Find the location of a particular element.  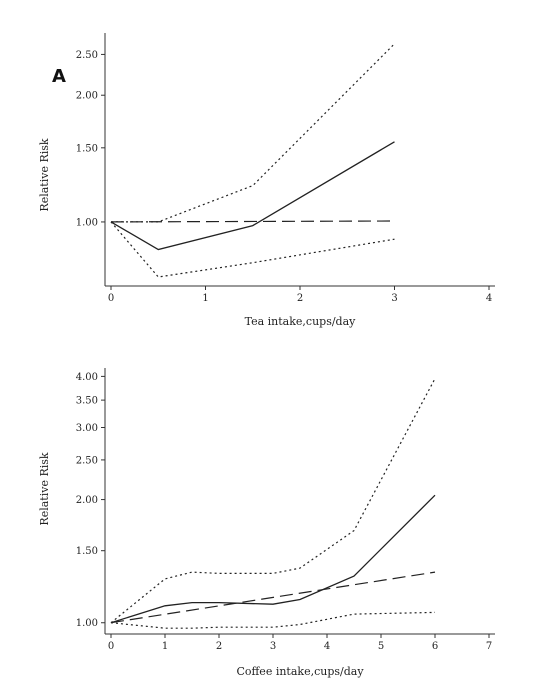

x-axis-label: Tea intake,cups/day is located at coordinates (301, 321).